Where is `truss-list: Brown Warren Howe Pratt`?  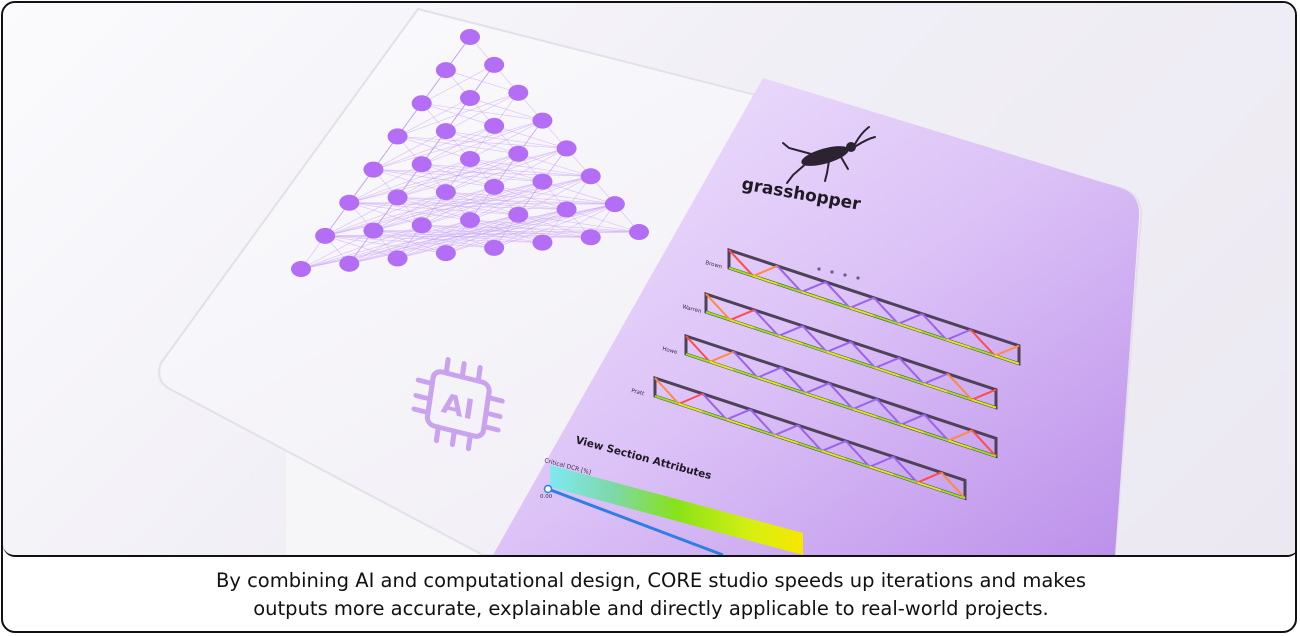
truss-list: Brown Warren Howe Pratt is located at coordinates (825, 374).